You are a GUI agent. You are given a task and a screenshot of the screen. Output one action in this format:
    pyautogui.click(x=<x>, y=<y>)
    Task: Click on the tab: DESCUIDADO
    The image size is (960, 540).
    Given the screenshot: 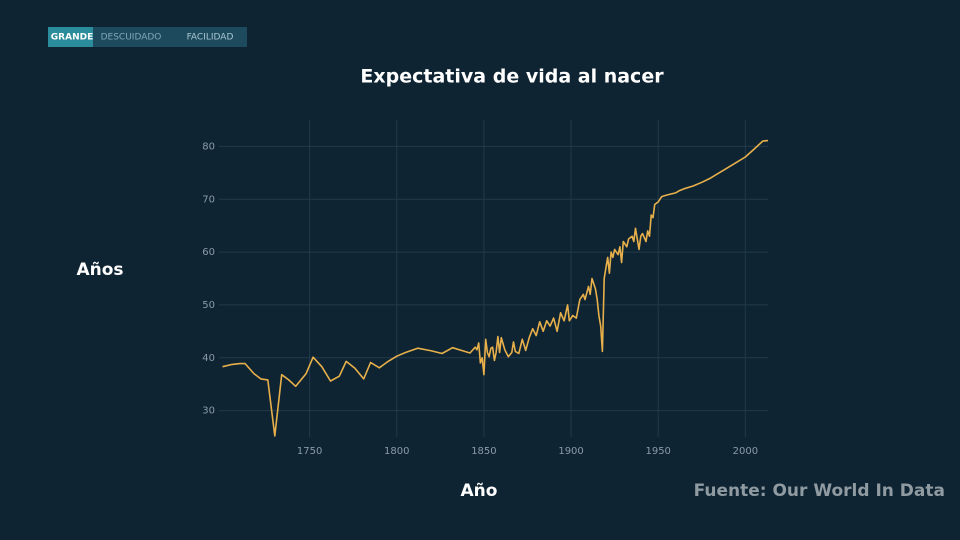 What is the action you would take?
    pyautogui.click(x=131, y=38)
    